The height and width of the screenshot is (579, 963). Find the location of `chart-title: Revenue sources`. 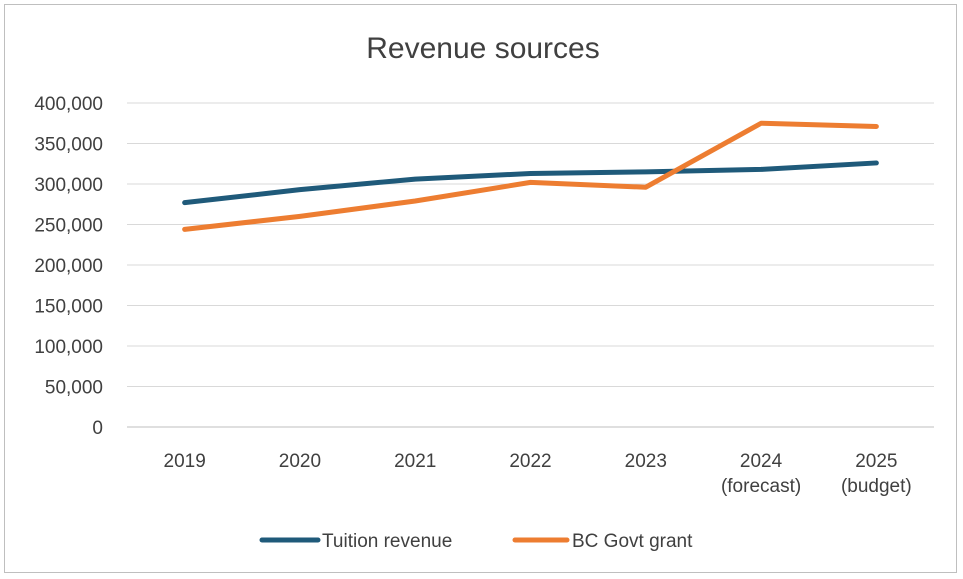

chart-title: Revenue sources is located at coordinates (482, 48).